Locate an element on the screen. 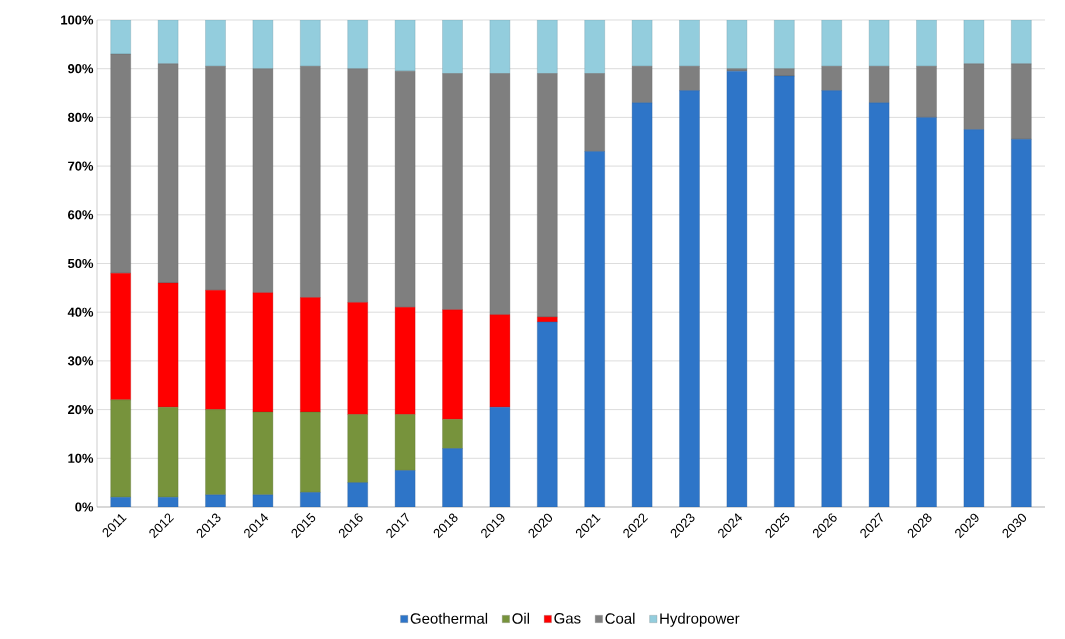  y-tick-label: 20% is located at coordinates (81, 410).